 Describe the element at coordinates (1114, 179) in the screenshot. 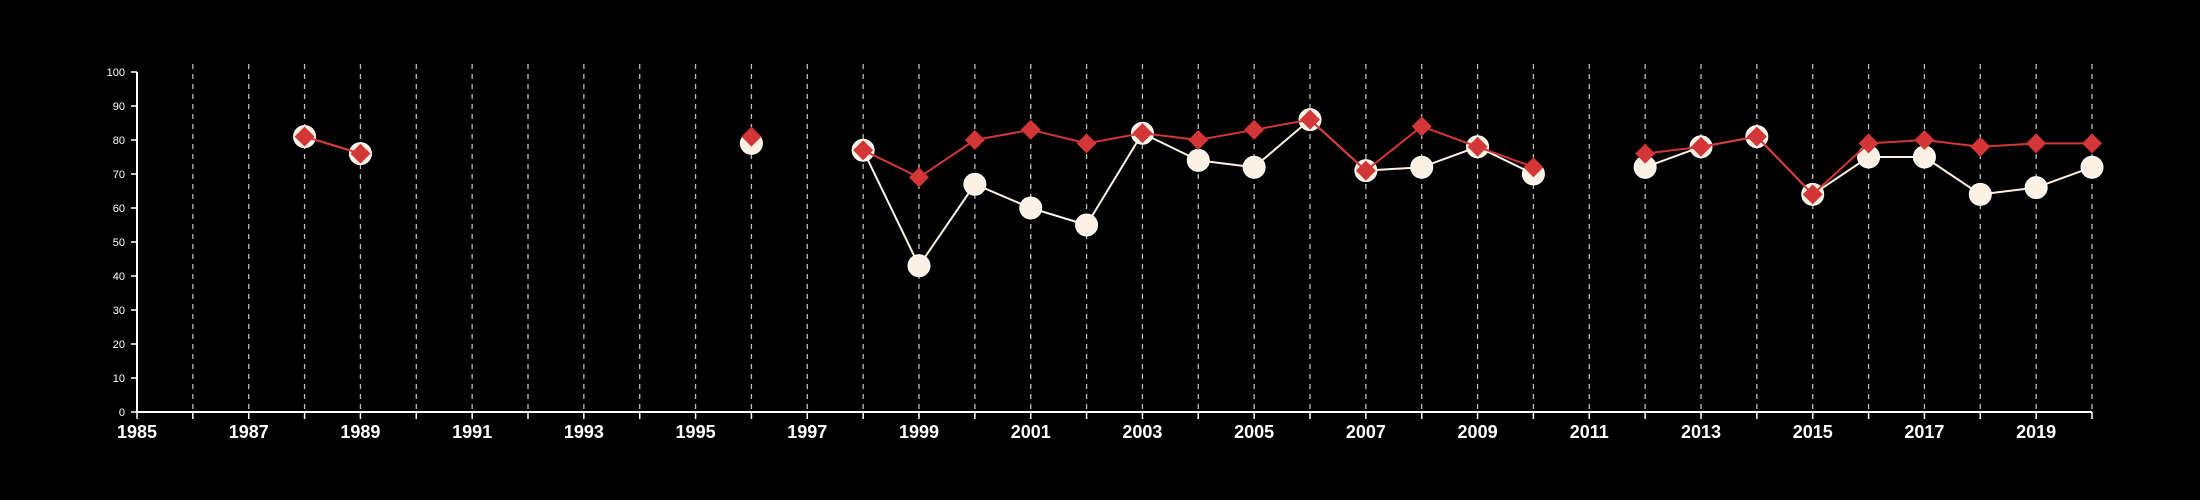

I see `series-circle-segment-2002` at that location.